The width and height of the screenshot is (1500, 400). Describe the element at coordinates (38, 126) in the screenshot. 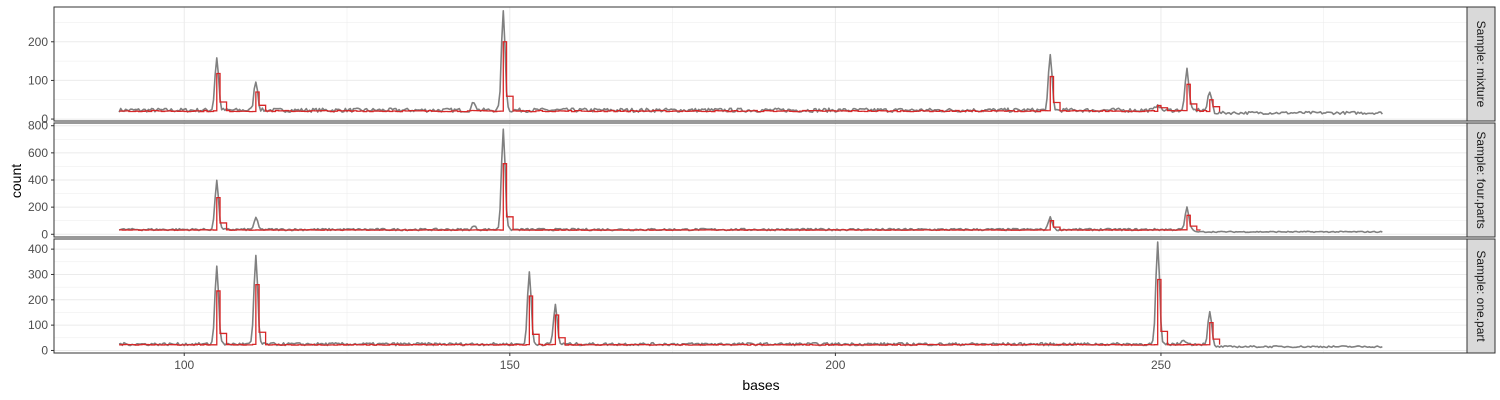

I see `y-tick-label: 800` at that location.